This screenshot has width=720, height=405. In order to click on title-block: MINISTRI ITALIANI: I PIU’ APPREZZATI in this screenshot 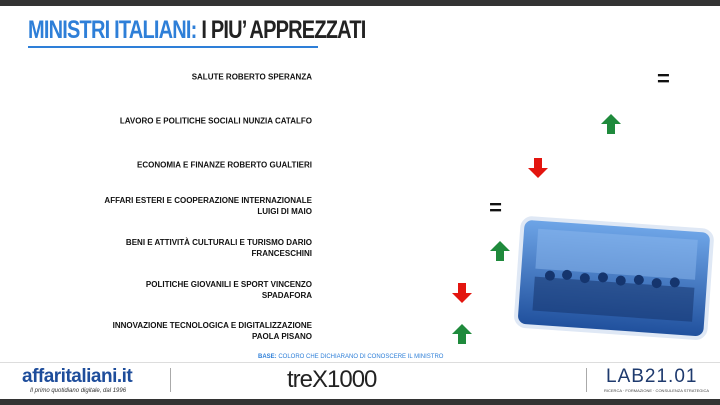, I will do `click(197, 30)`.